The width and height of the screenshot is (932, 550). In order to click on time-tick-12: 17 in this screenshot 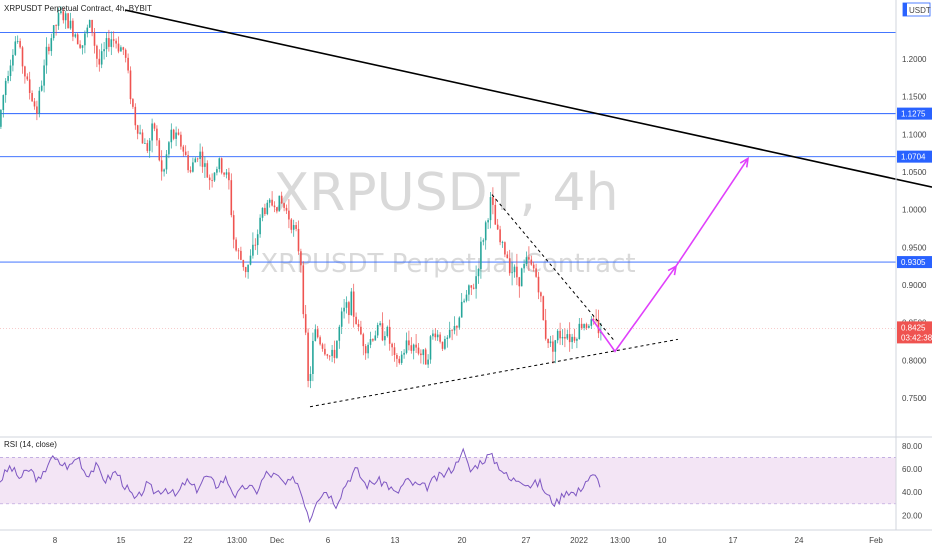, I will do `click(733, 540)`.